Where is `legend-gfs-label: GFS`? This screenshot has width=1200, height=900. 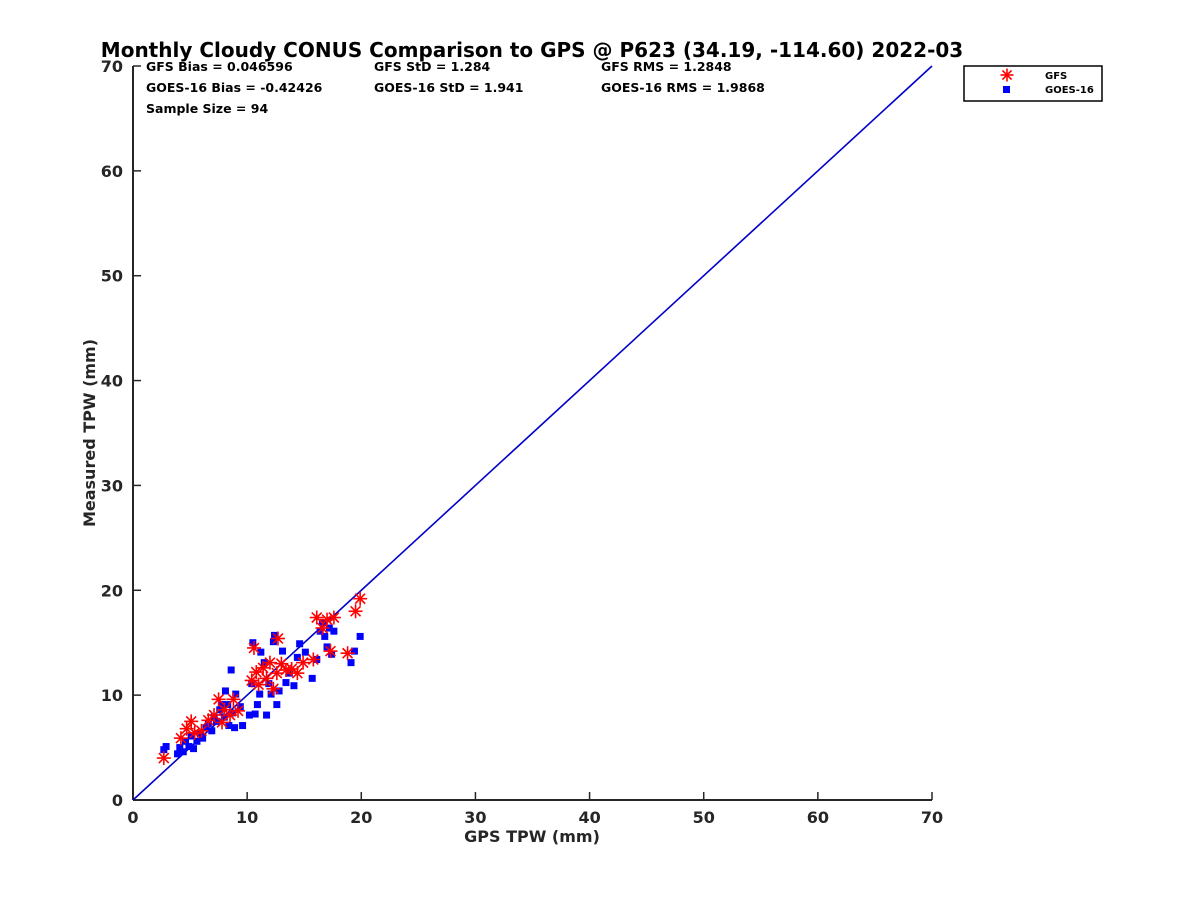 legend-gfs-label: GFS is located at coordinates (1056, 76).